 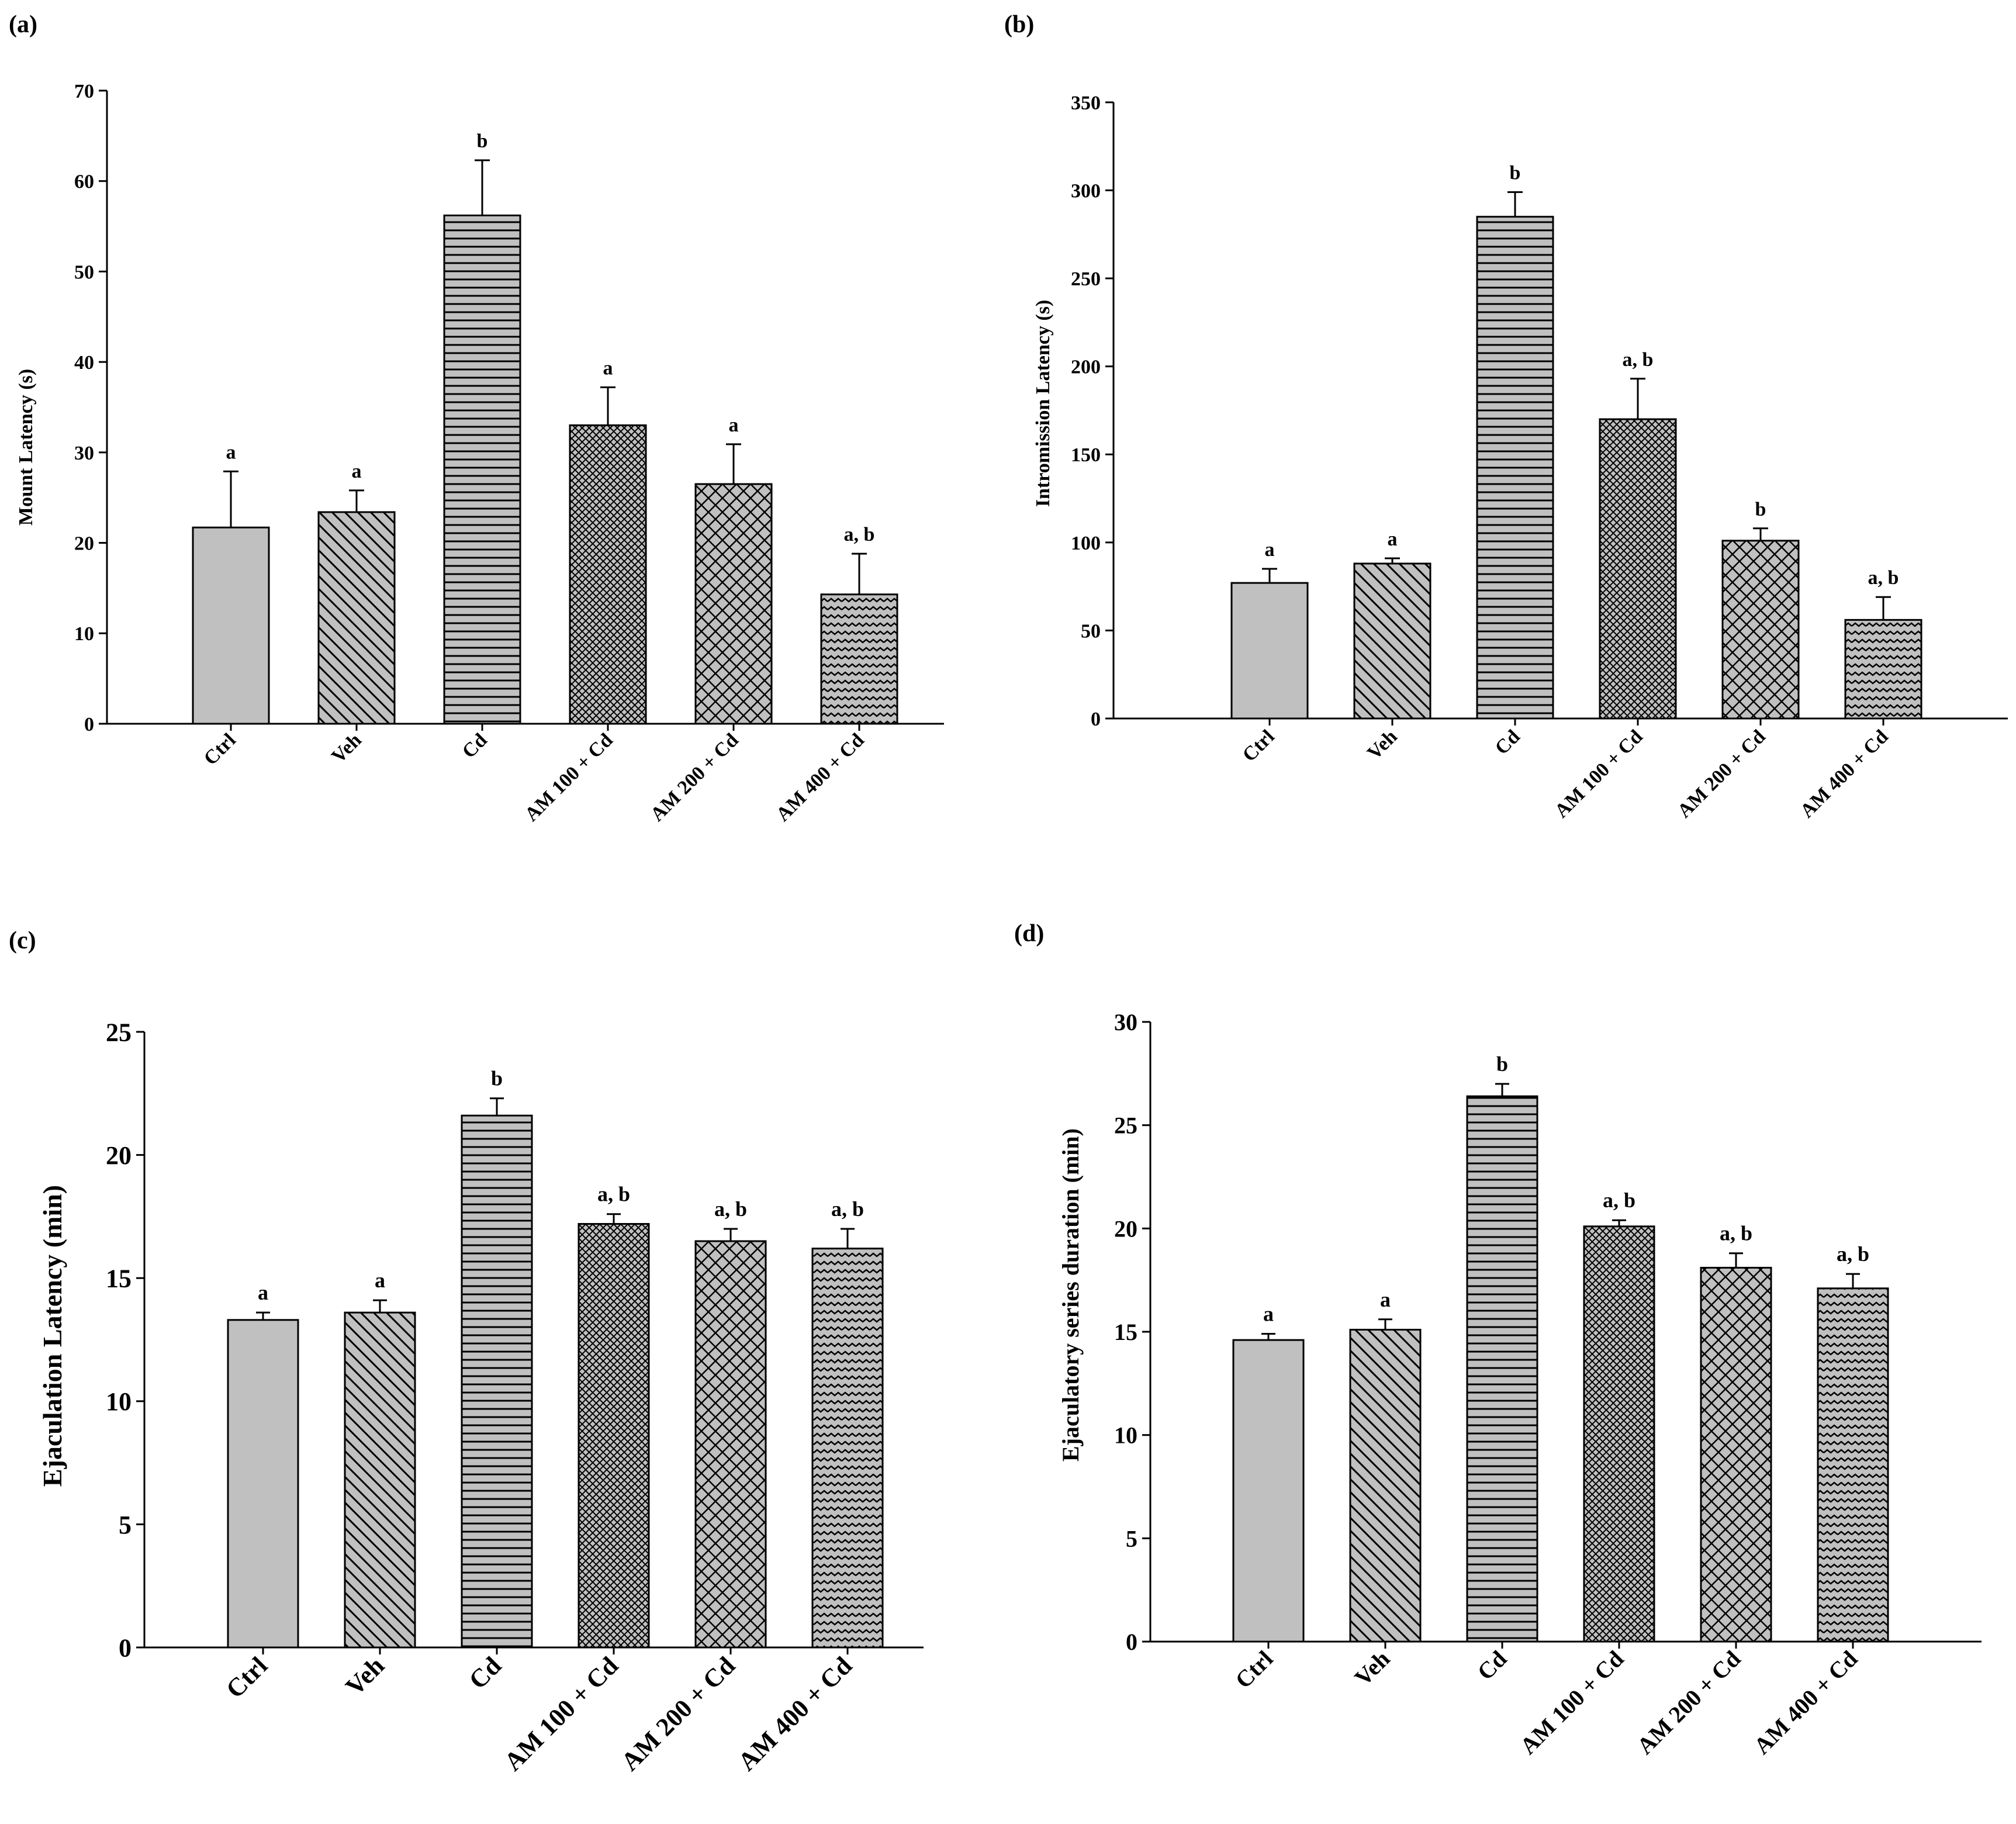 I want to click on panel-d-y-tick-label: 25, so click(x=1125, y=1126).